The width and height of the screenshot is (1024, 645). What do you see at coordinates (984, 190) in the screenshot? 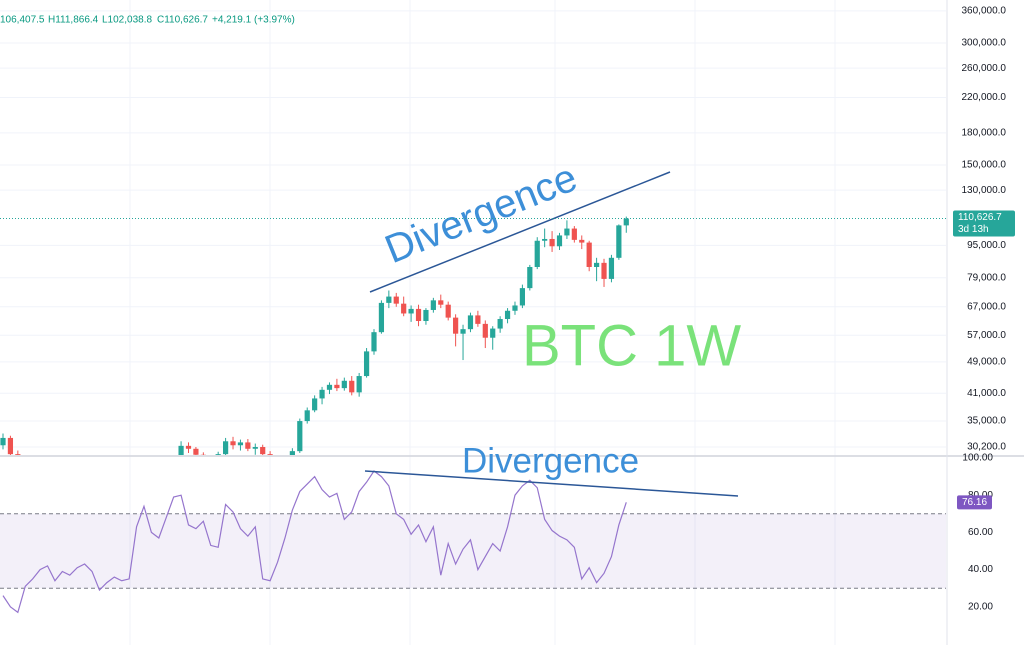
I see `y-tick-label: 130,000.0` at bounding box center [984, 190].